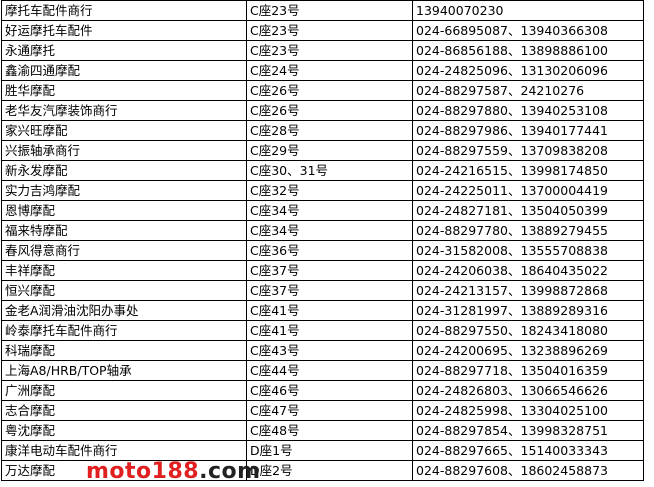 The height and width of the screenshot is (487, 654). Describe the element at coordinates (124, 370) in the screenshot. I see `merchant-name-cell: 上海A8/HRB/TOP轴承` at that location.